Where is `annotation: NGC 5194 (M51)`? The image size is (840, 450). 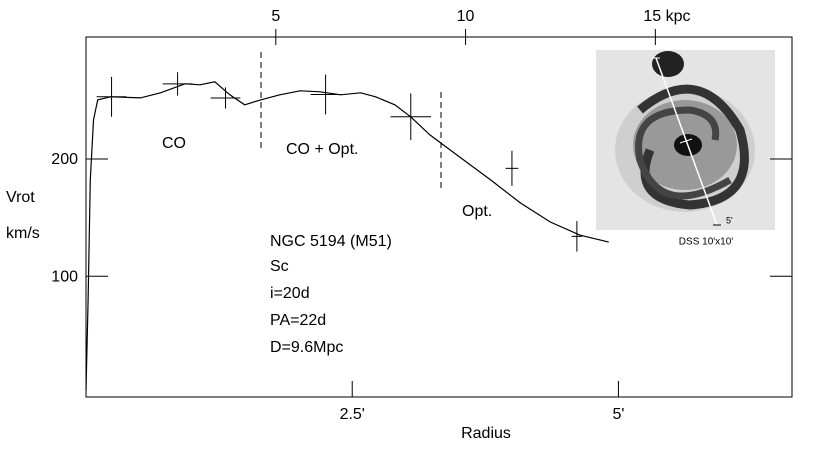 annotation: NGC 5194 (M51) is located at coordinates (331, 241).